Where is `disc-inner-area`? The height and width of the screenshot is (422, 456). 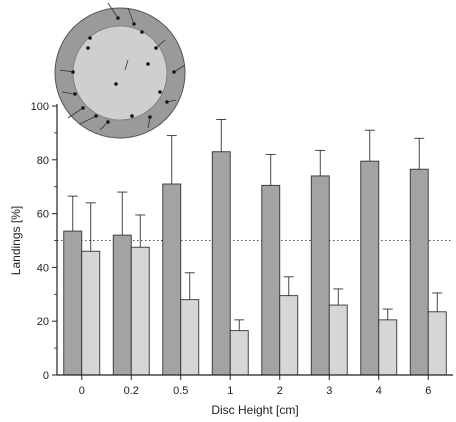
disc-inner-area is located at coordinates (120, 73).